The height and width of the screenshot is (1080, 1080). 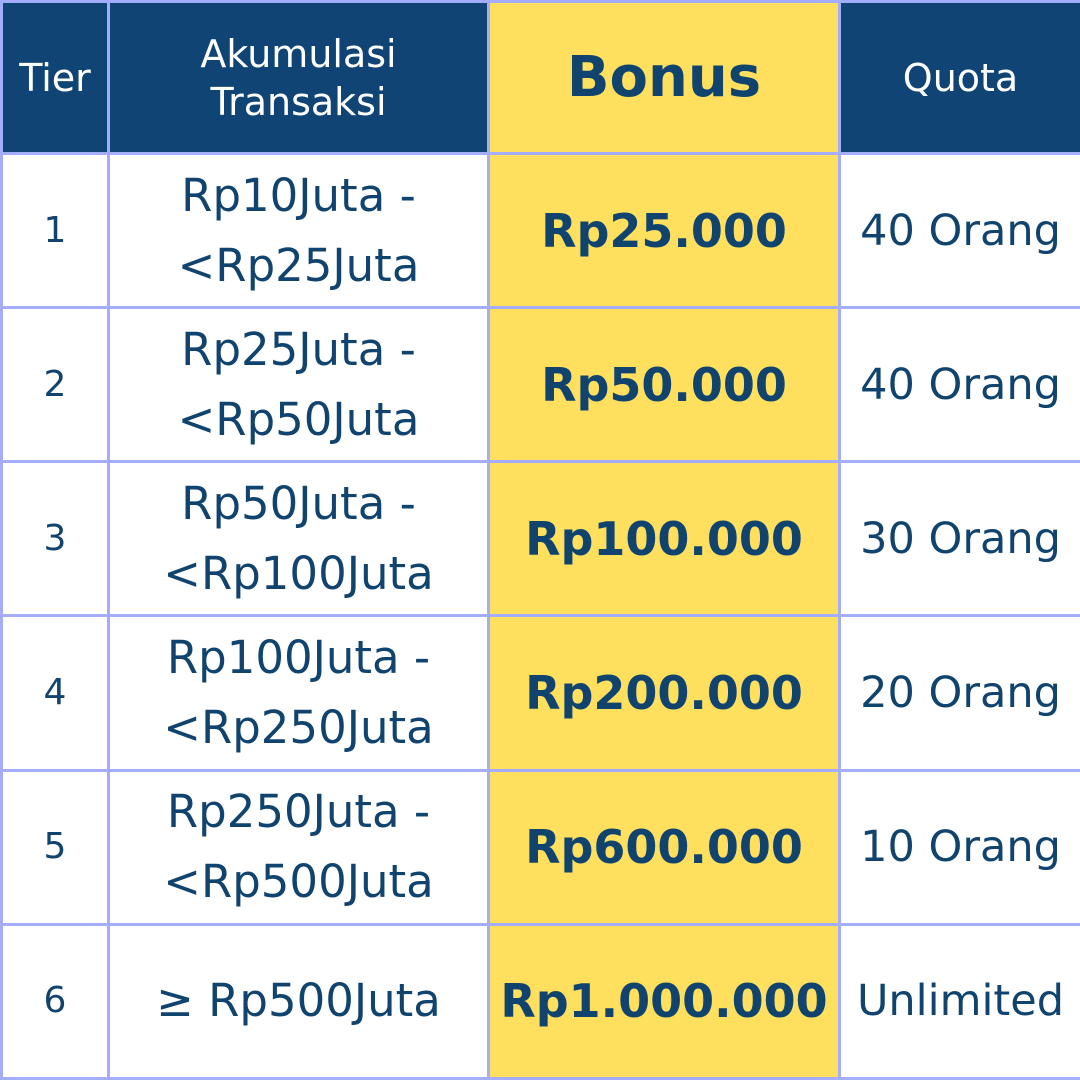 What do you see at coordinates (55, 847) in the screenshot?
I see `tier-cell: 5` at bounding box center [55, 847].